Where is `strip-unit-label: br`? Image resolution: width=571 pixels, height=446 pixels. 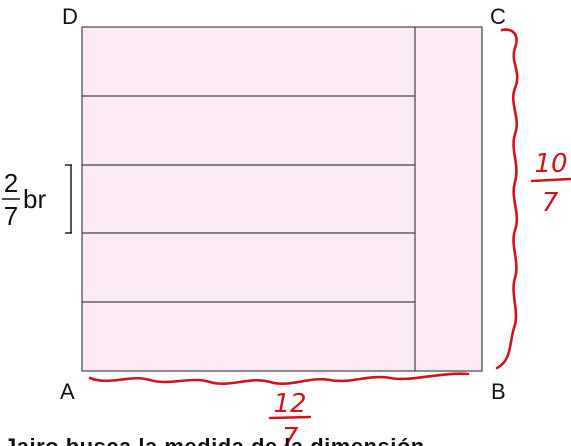
strip-unit-label: br is located at coordinates (34, 199).